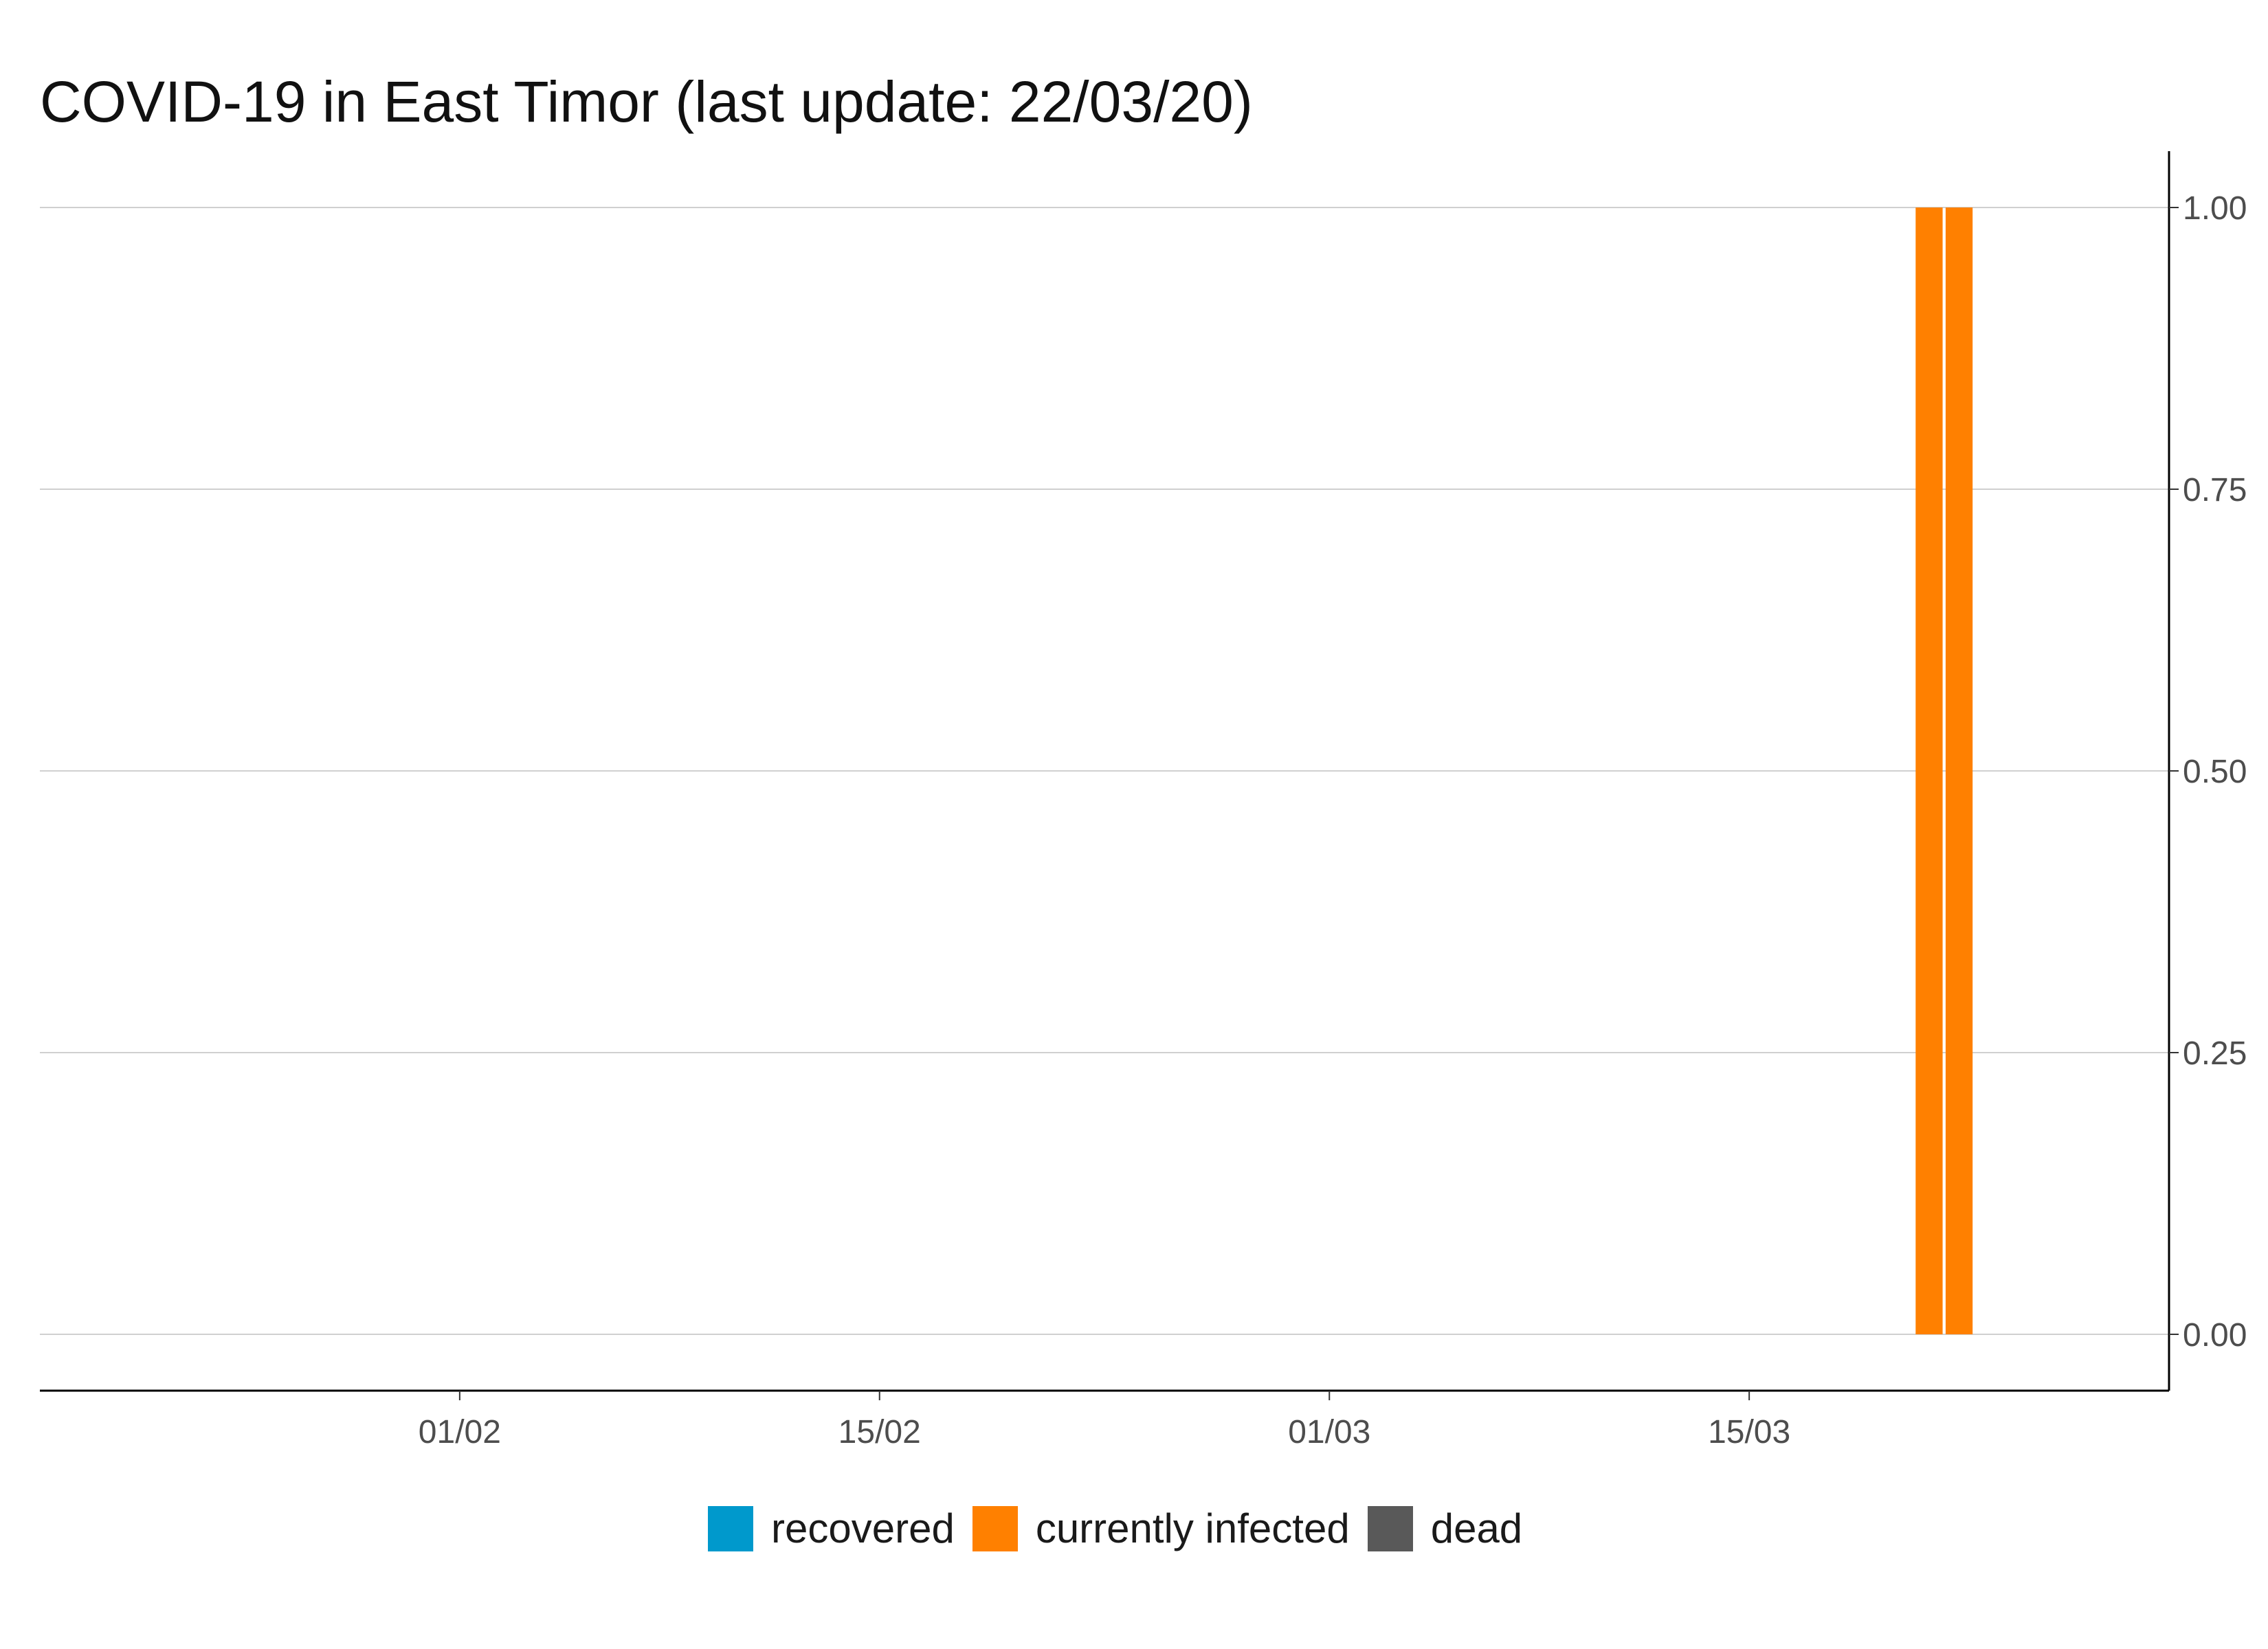  Describe the element at coordinates (1476, 1528) in the screenshot. I see `legend-label: dead` at that location.